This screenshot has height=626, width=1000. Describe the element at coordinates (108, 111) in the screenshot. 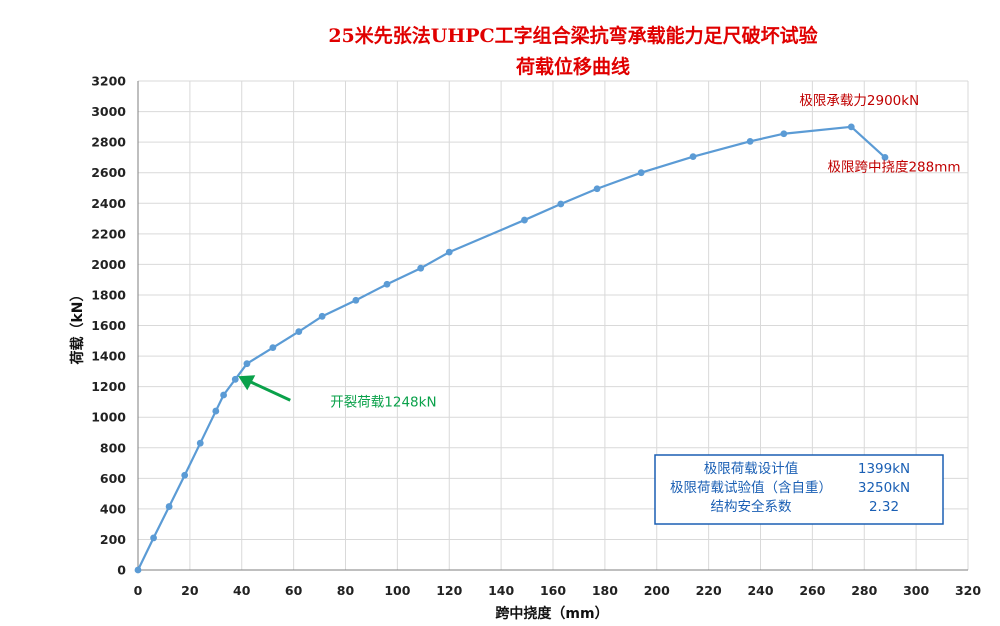

I see `y-tick-label: 3000` at that location.